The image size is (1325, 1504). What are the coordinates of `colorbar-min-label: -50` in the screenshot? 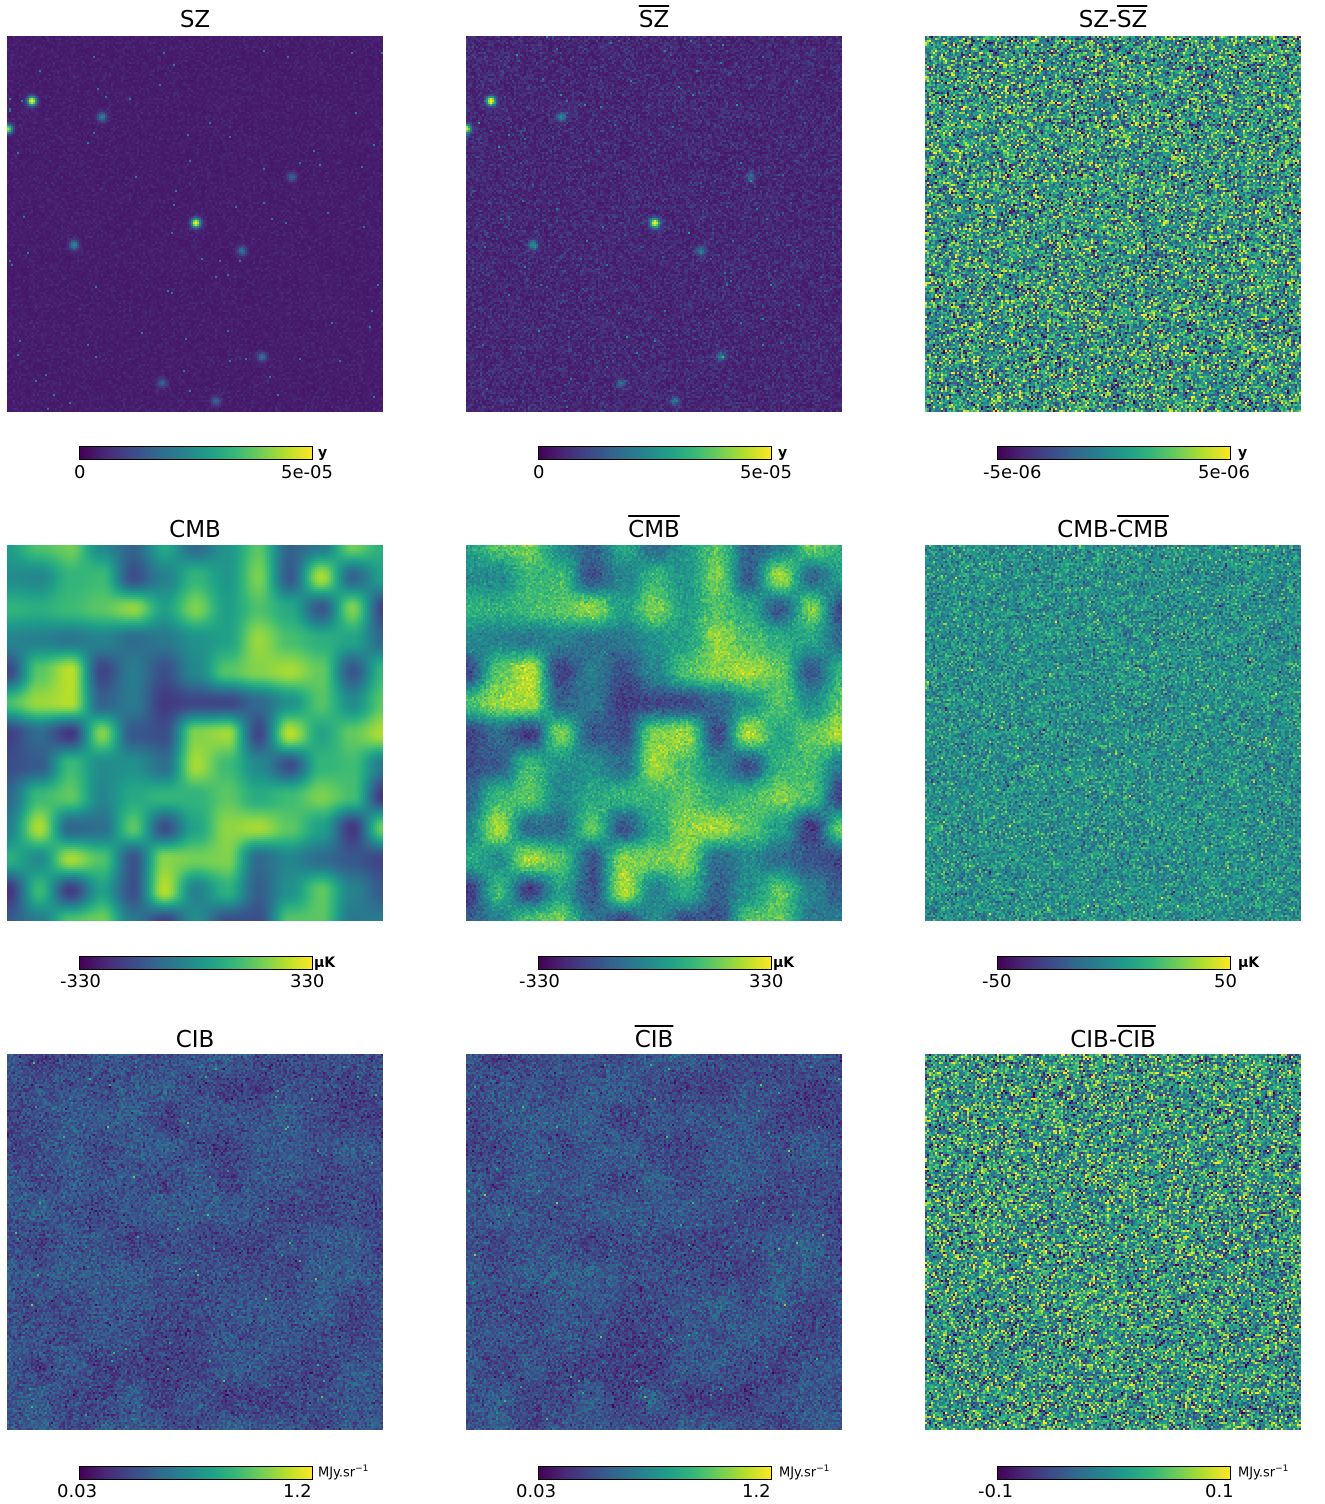 It's located at (997, 981).